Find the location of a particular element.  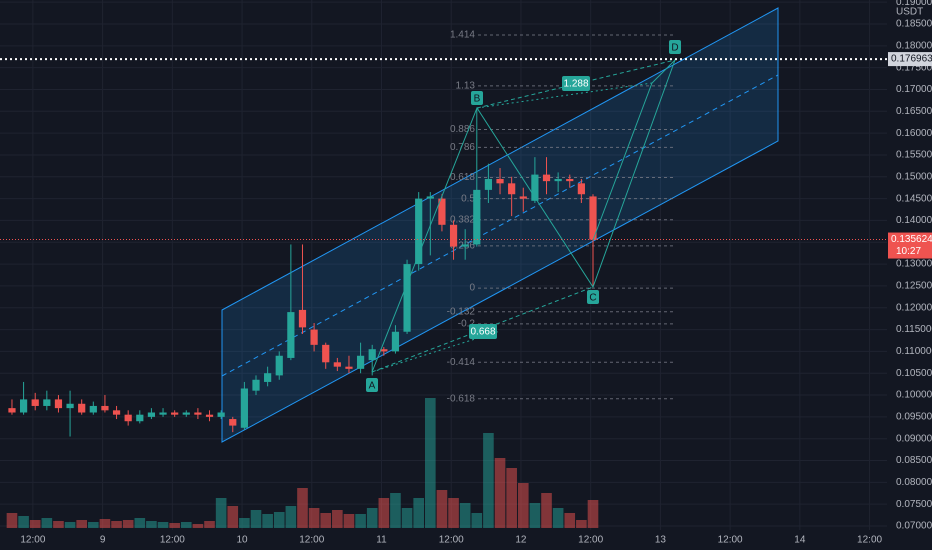

currency-label: USDT is located at coordinates (909, 12).